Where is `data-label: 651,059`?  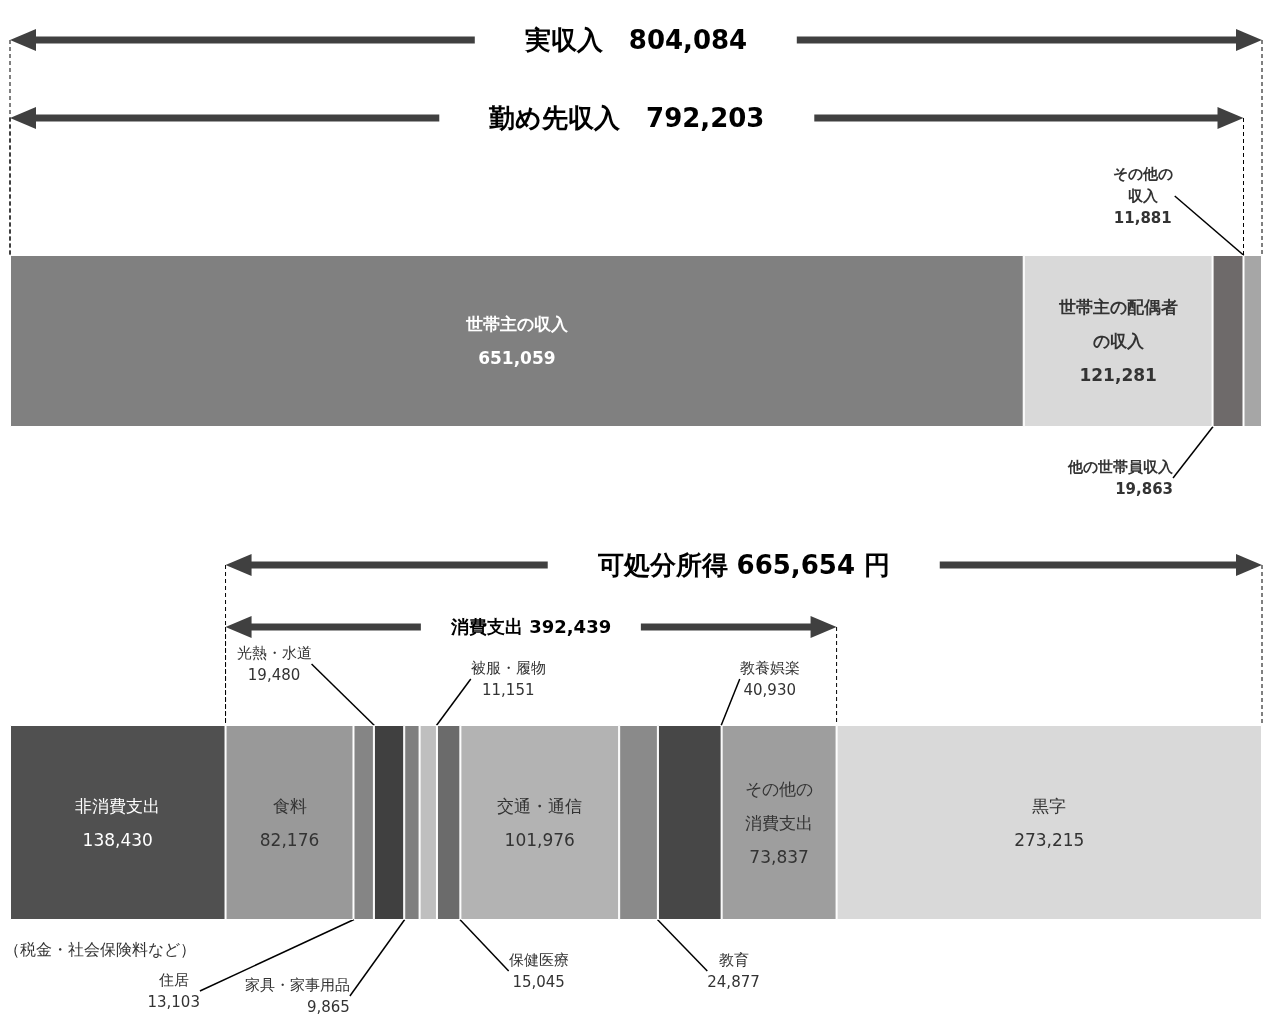 data-label: 651,059 is located at coordinates (517, 358).